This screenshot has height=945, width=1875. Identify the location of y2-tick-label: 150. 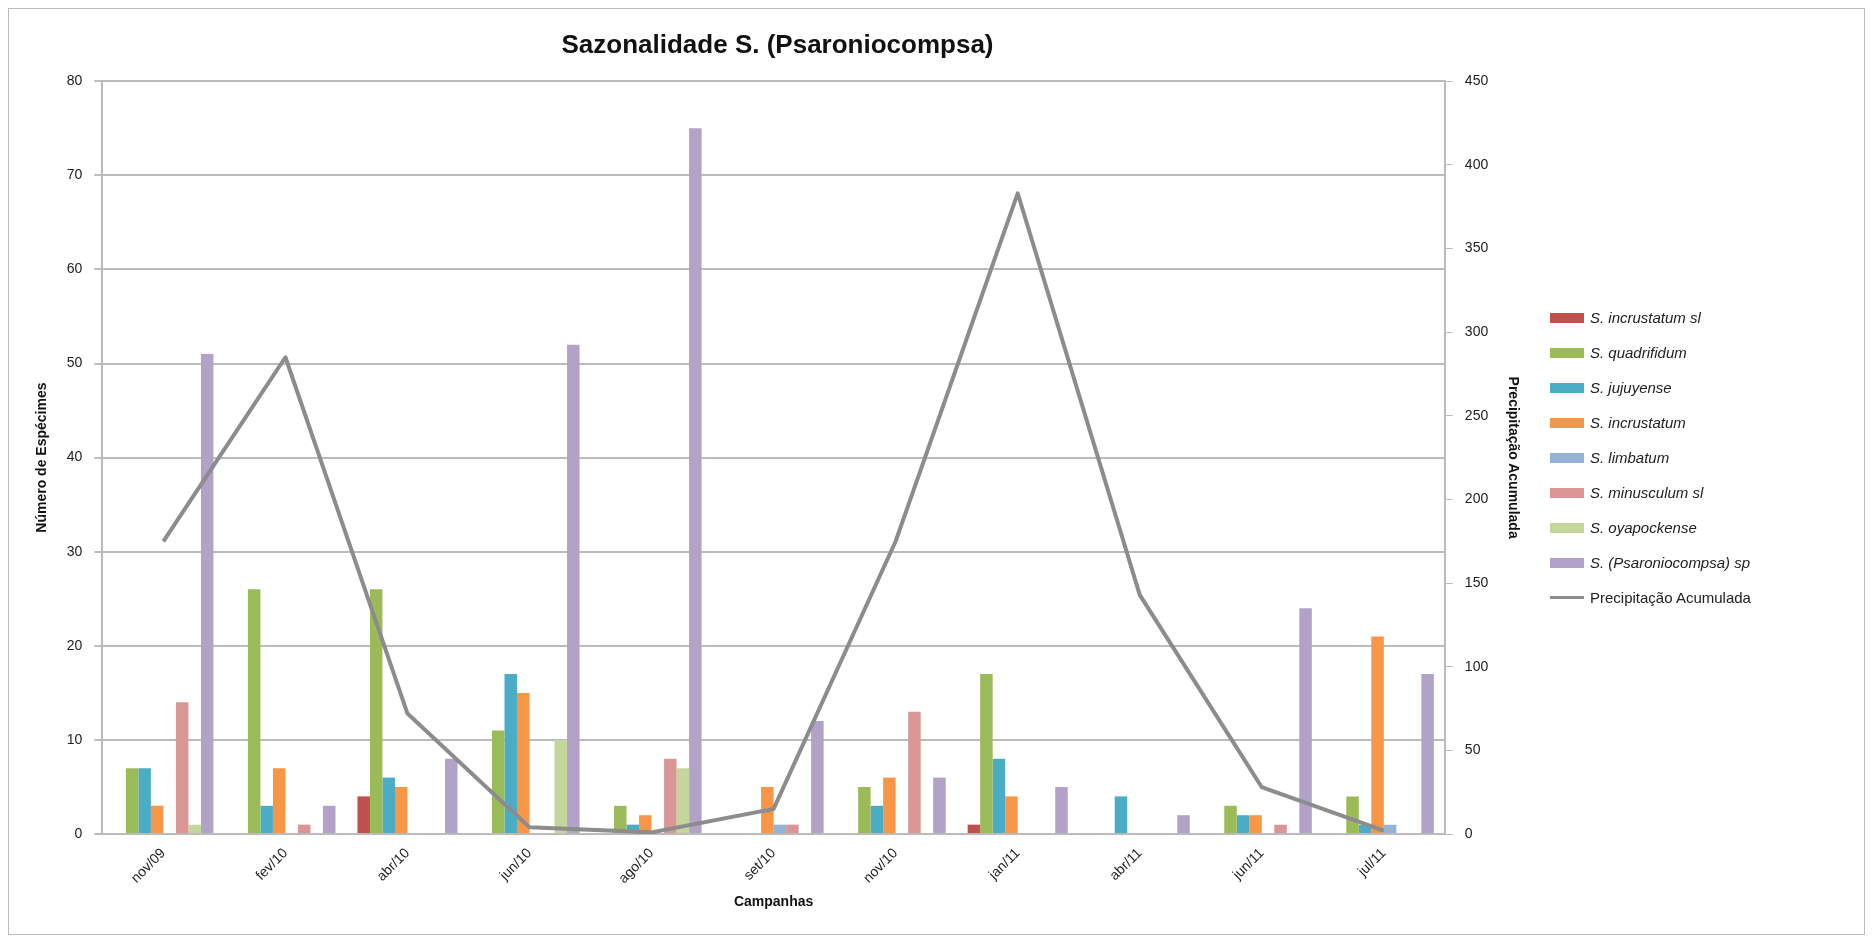
(1476, 581).